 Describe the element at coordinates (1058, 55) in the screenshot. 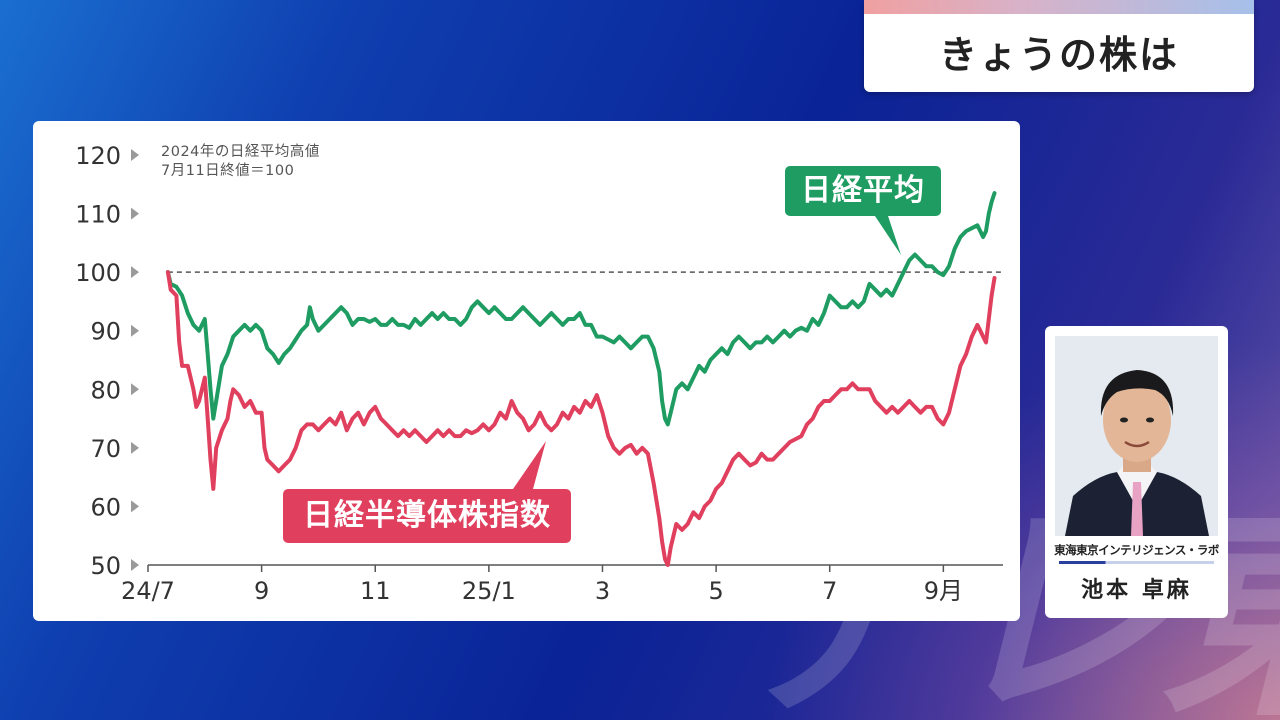

I see `page-title: きょうの株は` at that location.